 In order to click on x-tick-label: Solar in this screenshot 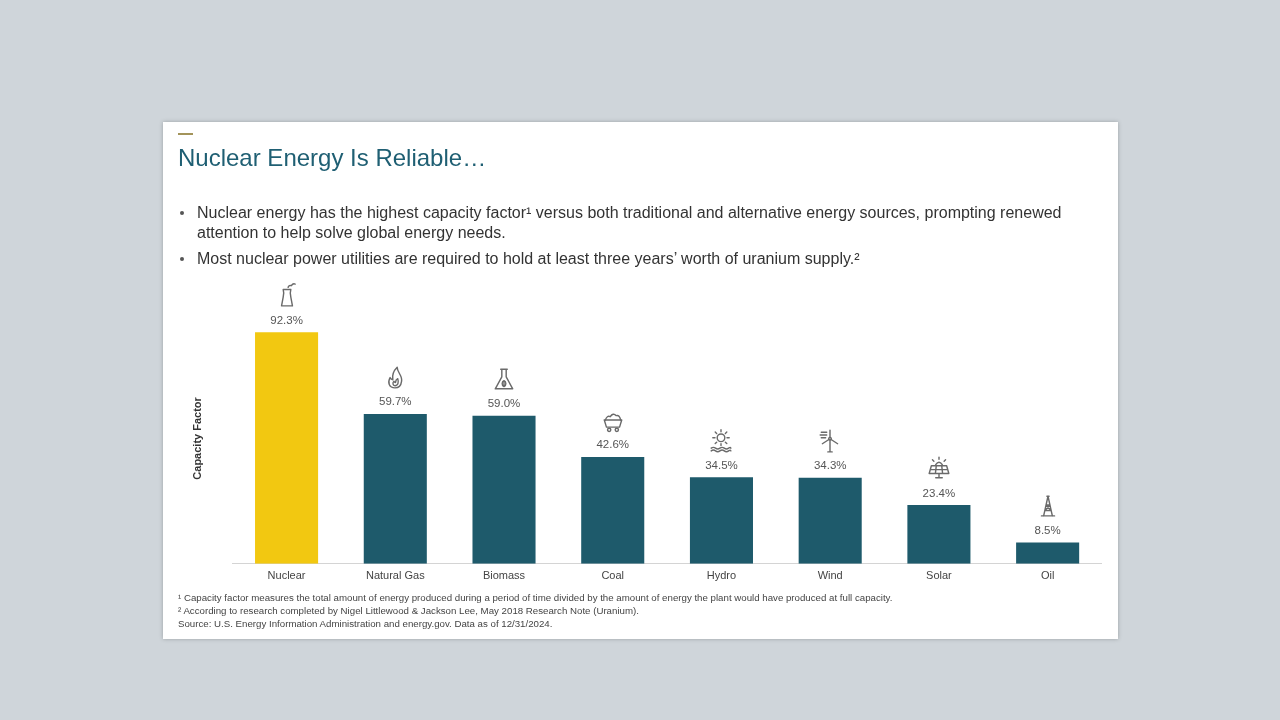, I will do `click(939, 575)`.